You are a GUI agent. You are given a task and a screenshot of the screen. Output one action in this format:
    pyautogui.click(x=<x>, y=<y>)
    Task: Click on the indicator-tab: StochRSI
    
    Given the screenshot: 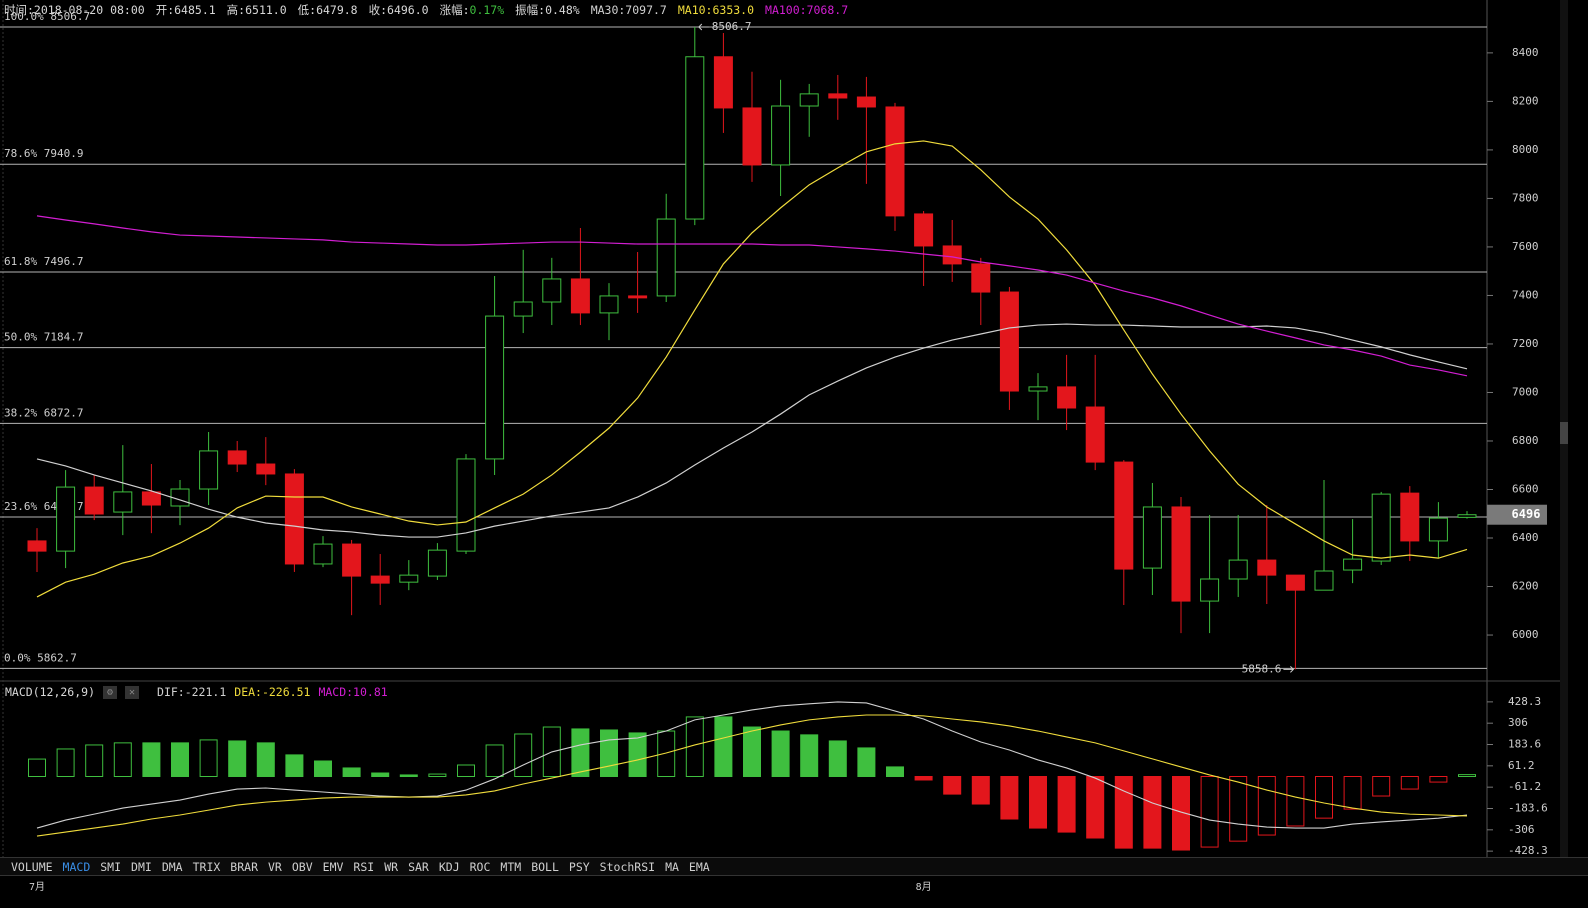 What is the action you would take?
    pyautogui.click(x=627, y=866)
    